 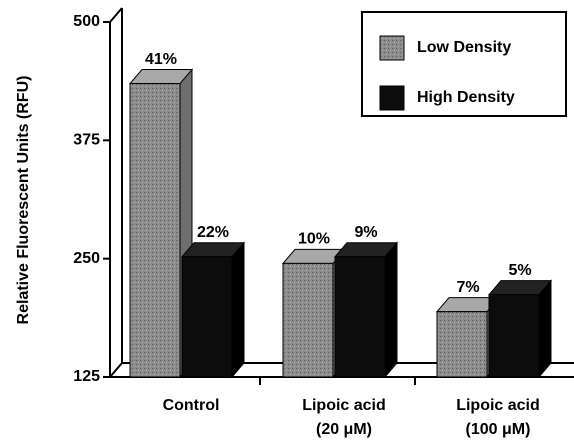 What do you see at coordinates (23, 200) in the screenshot?
I see `y-axis-label: Relative Fluorescent Units (RFU)` at bounding box center [23, 200].